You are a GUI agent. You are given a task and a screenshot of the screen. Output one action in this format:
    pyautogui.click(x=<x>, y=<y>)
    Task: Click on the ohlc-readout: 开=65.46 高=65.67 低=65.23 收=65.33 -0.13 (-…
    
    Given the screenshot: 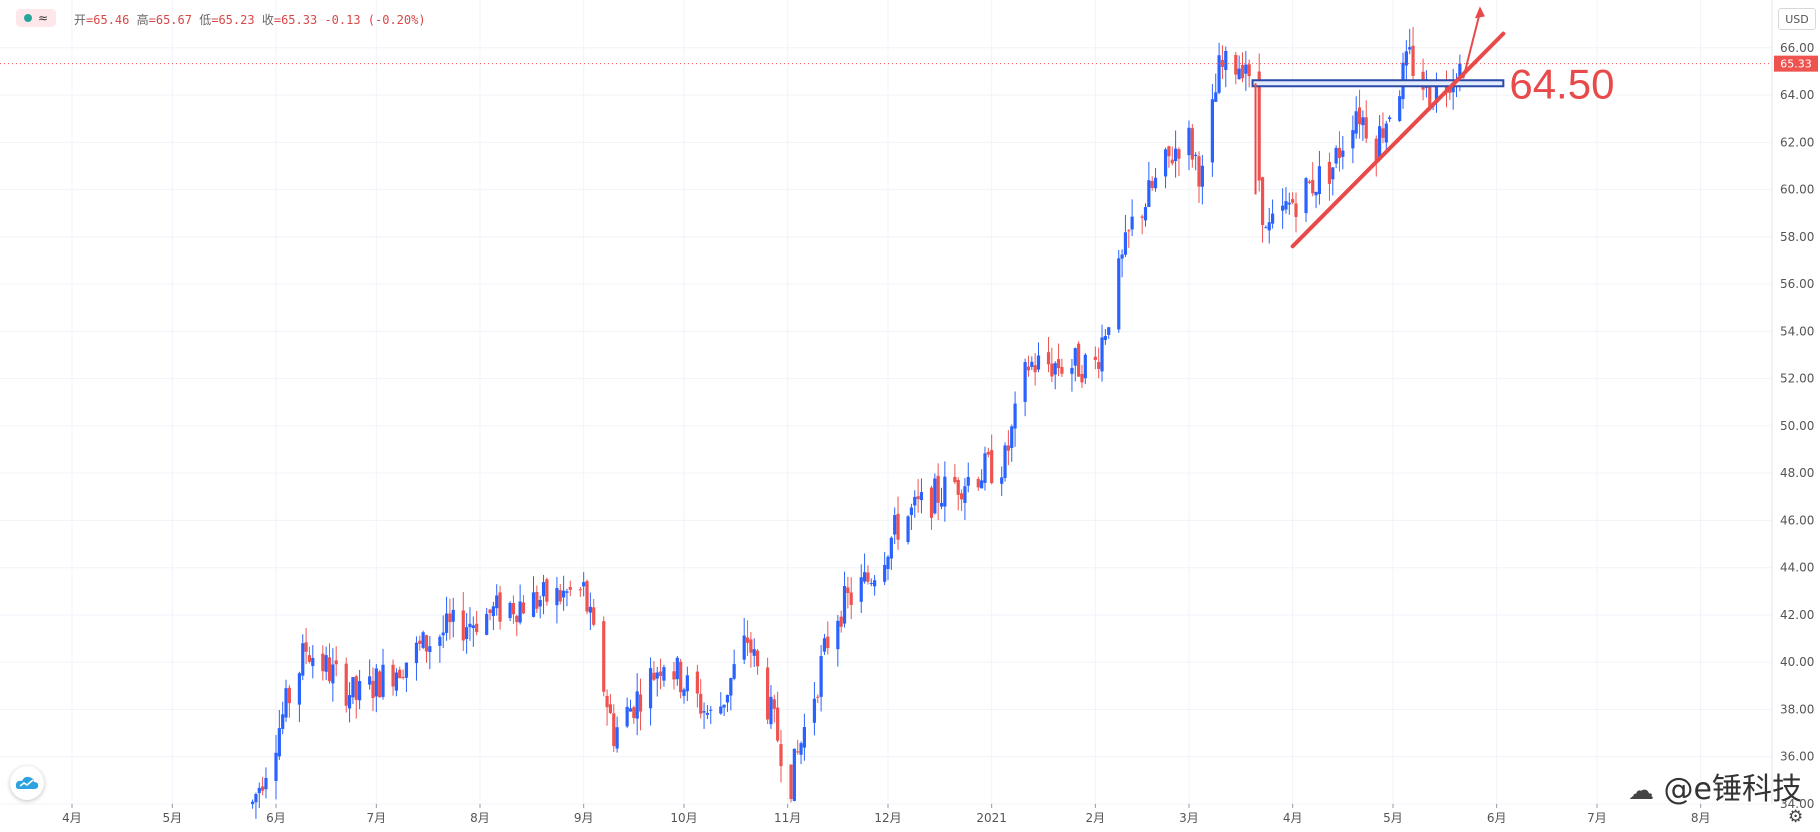 What is the action you would take?
    pyautogui.click(x=250, y=19)
    